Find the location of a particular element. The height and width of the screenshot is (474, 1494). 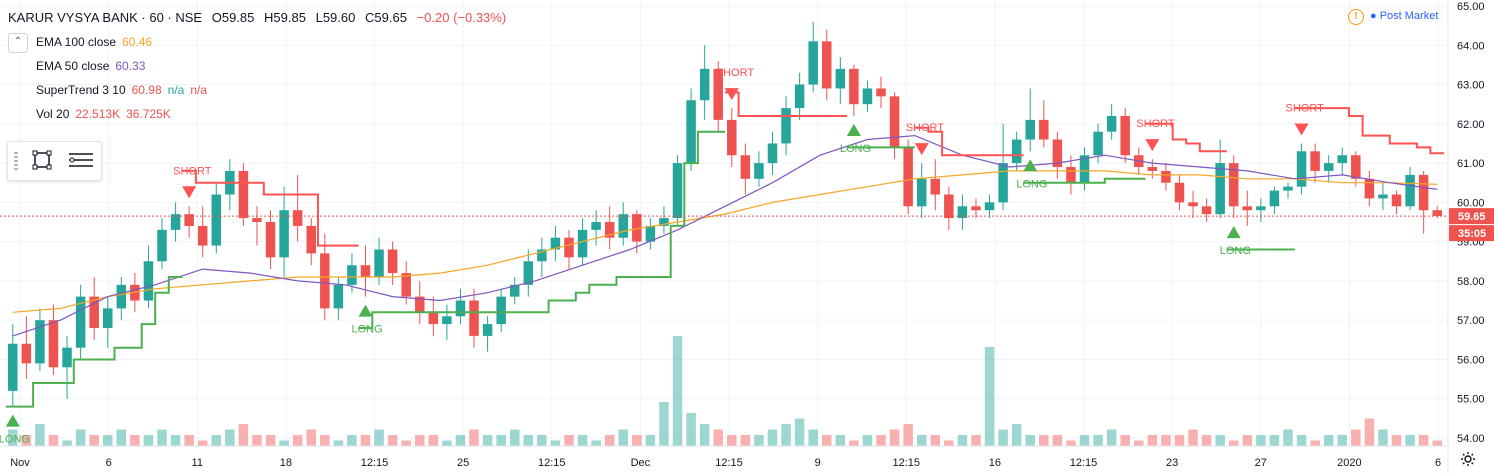

y-tick-label: 55.00 is located at coordinates (1471, 400).